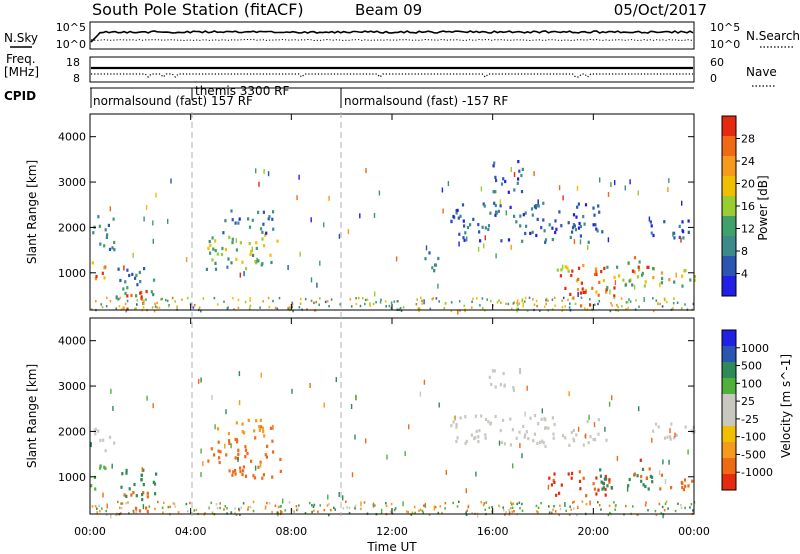 Image resolution: width=800 pixels, height=554 pixels. What do you see at coordinates (747, 410) in the screenshot?
I see `velocity-colorbar: -1000 -500 -100 -25 25 100 500 1000` at bounding box center [747, 410].